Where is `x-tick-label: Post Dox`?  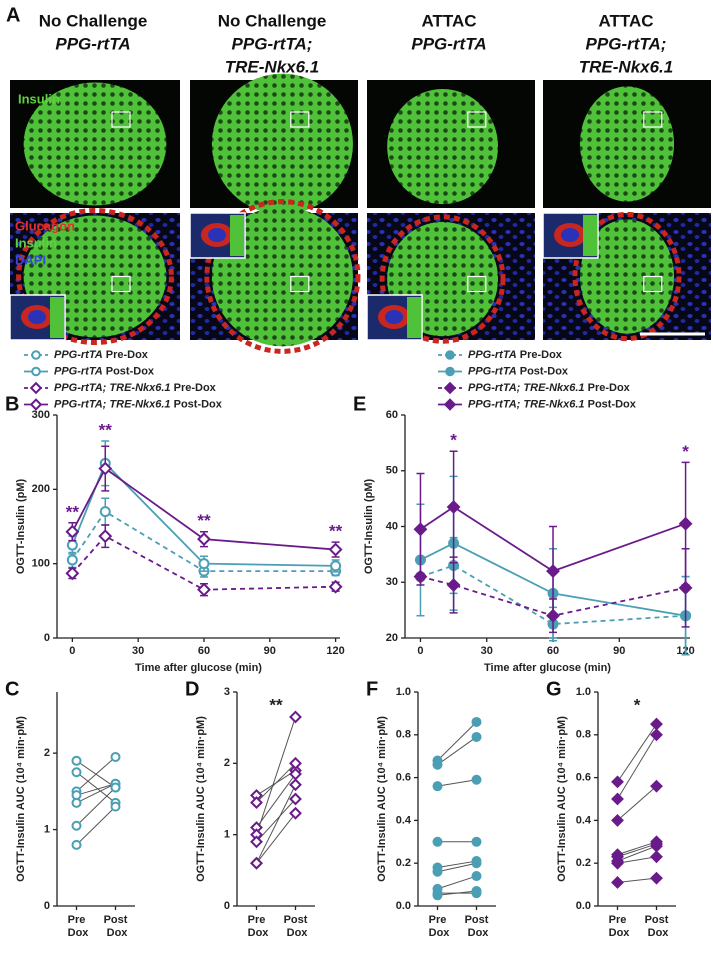
x-tick-label: Post Dox is located at coordinates (116, 926).